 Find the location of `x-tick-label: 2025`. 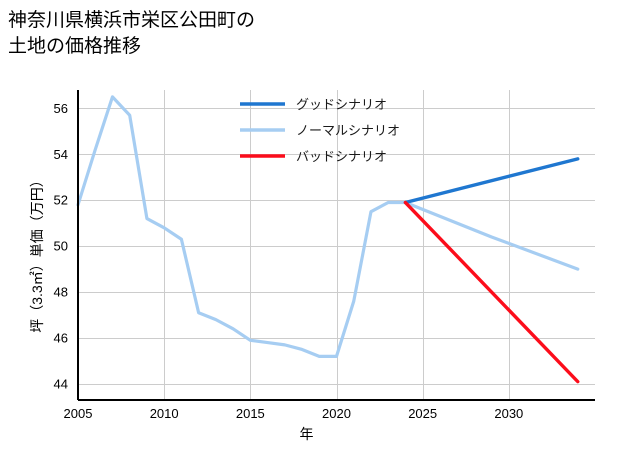

x-tick-label: 2025 is located at coordinates (422, 413).